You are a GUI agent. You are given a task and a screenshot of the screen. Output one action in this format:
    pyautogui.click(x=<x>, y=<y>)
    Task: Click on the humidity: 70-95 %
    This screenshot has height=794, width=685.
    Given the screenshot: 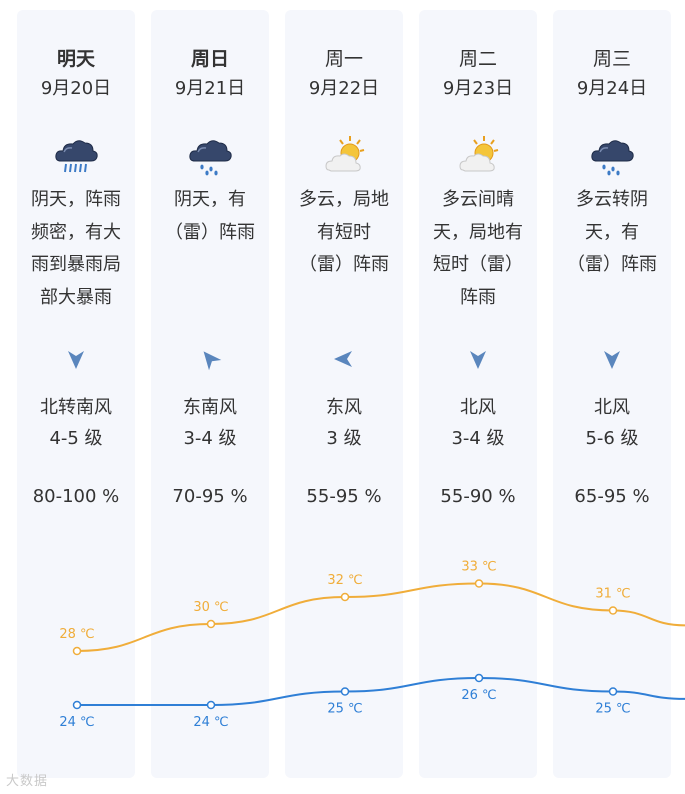 What is the action you would take?
    pyautogui.click(x=210, y=496)
    